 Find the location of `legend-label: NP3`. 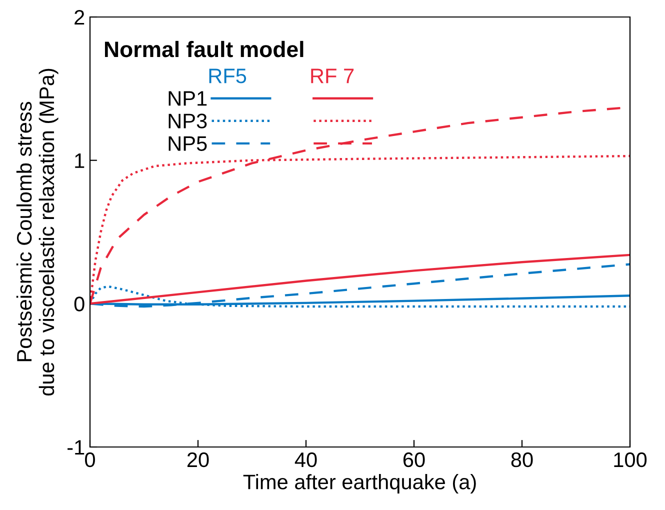

legend-label: NP3 is located at coordinates (187, 121).